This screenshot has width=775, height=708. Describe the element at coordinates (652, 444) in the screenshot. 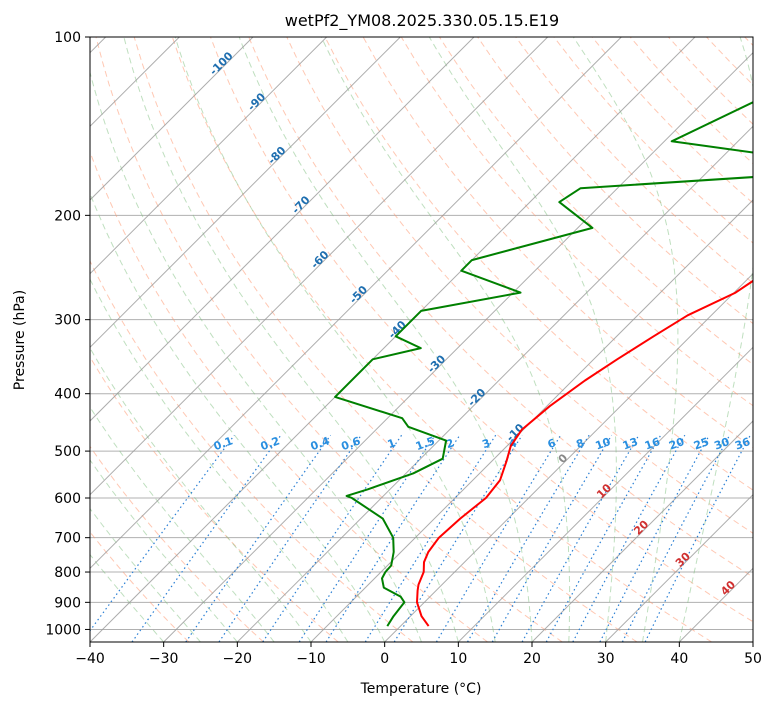

I see `mixing-ratio-label: 16` at that location.